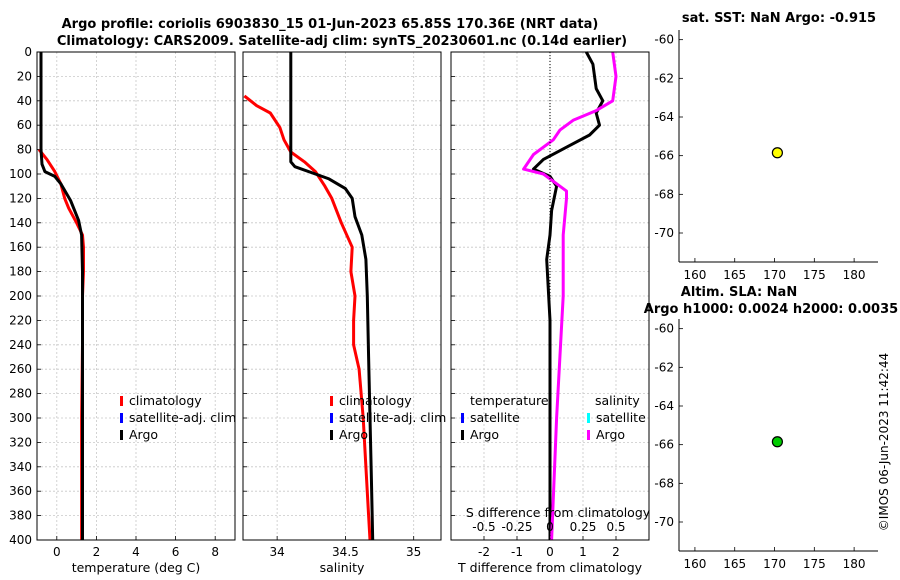 This screenshot has width=900, height=580. Describe the element at coordinates (20, 418) in the screenshot. I see `y-tick-label: 300` at that location.